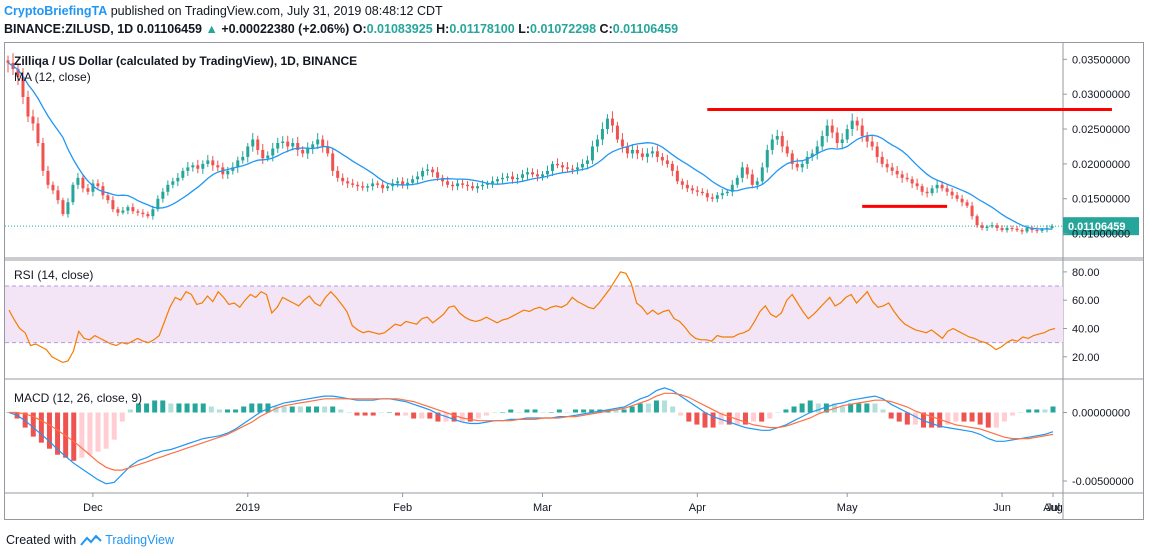 The width and height of the screenshot is (1150, 558). Describe the element at coordinates (211, 29) in the screenshot. I see `up-arrow-icon: ▲` at that location.